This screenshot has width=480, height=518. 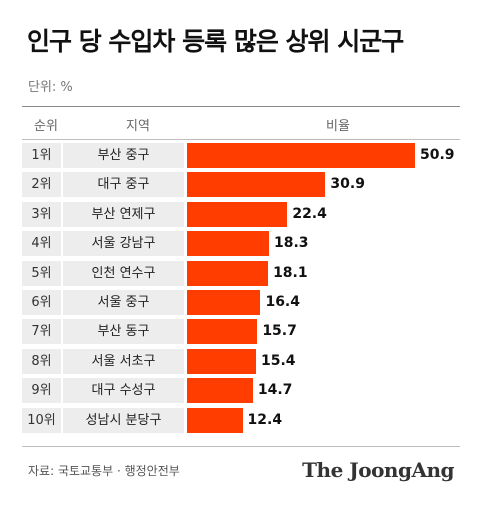 I want to click on table-row: 10위 성남시 분당구 12.4, so click(x=242, y=420).